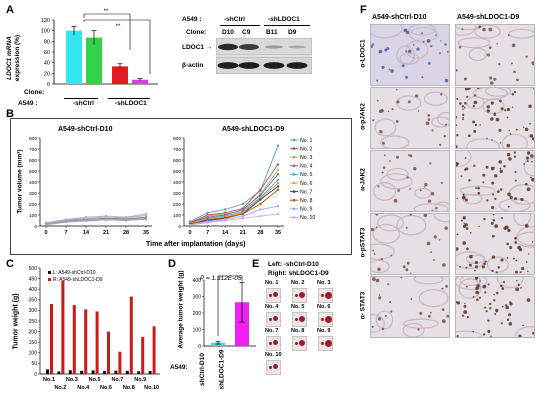 Image resolution: width=550 pixels, height=401 pixels. Describe the element at coordinates (242, 324) in the screenshot. I see `panel-d-bar` at that location.